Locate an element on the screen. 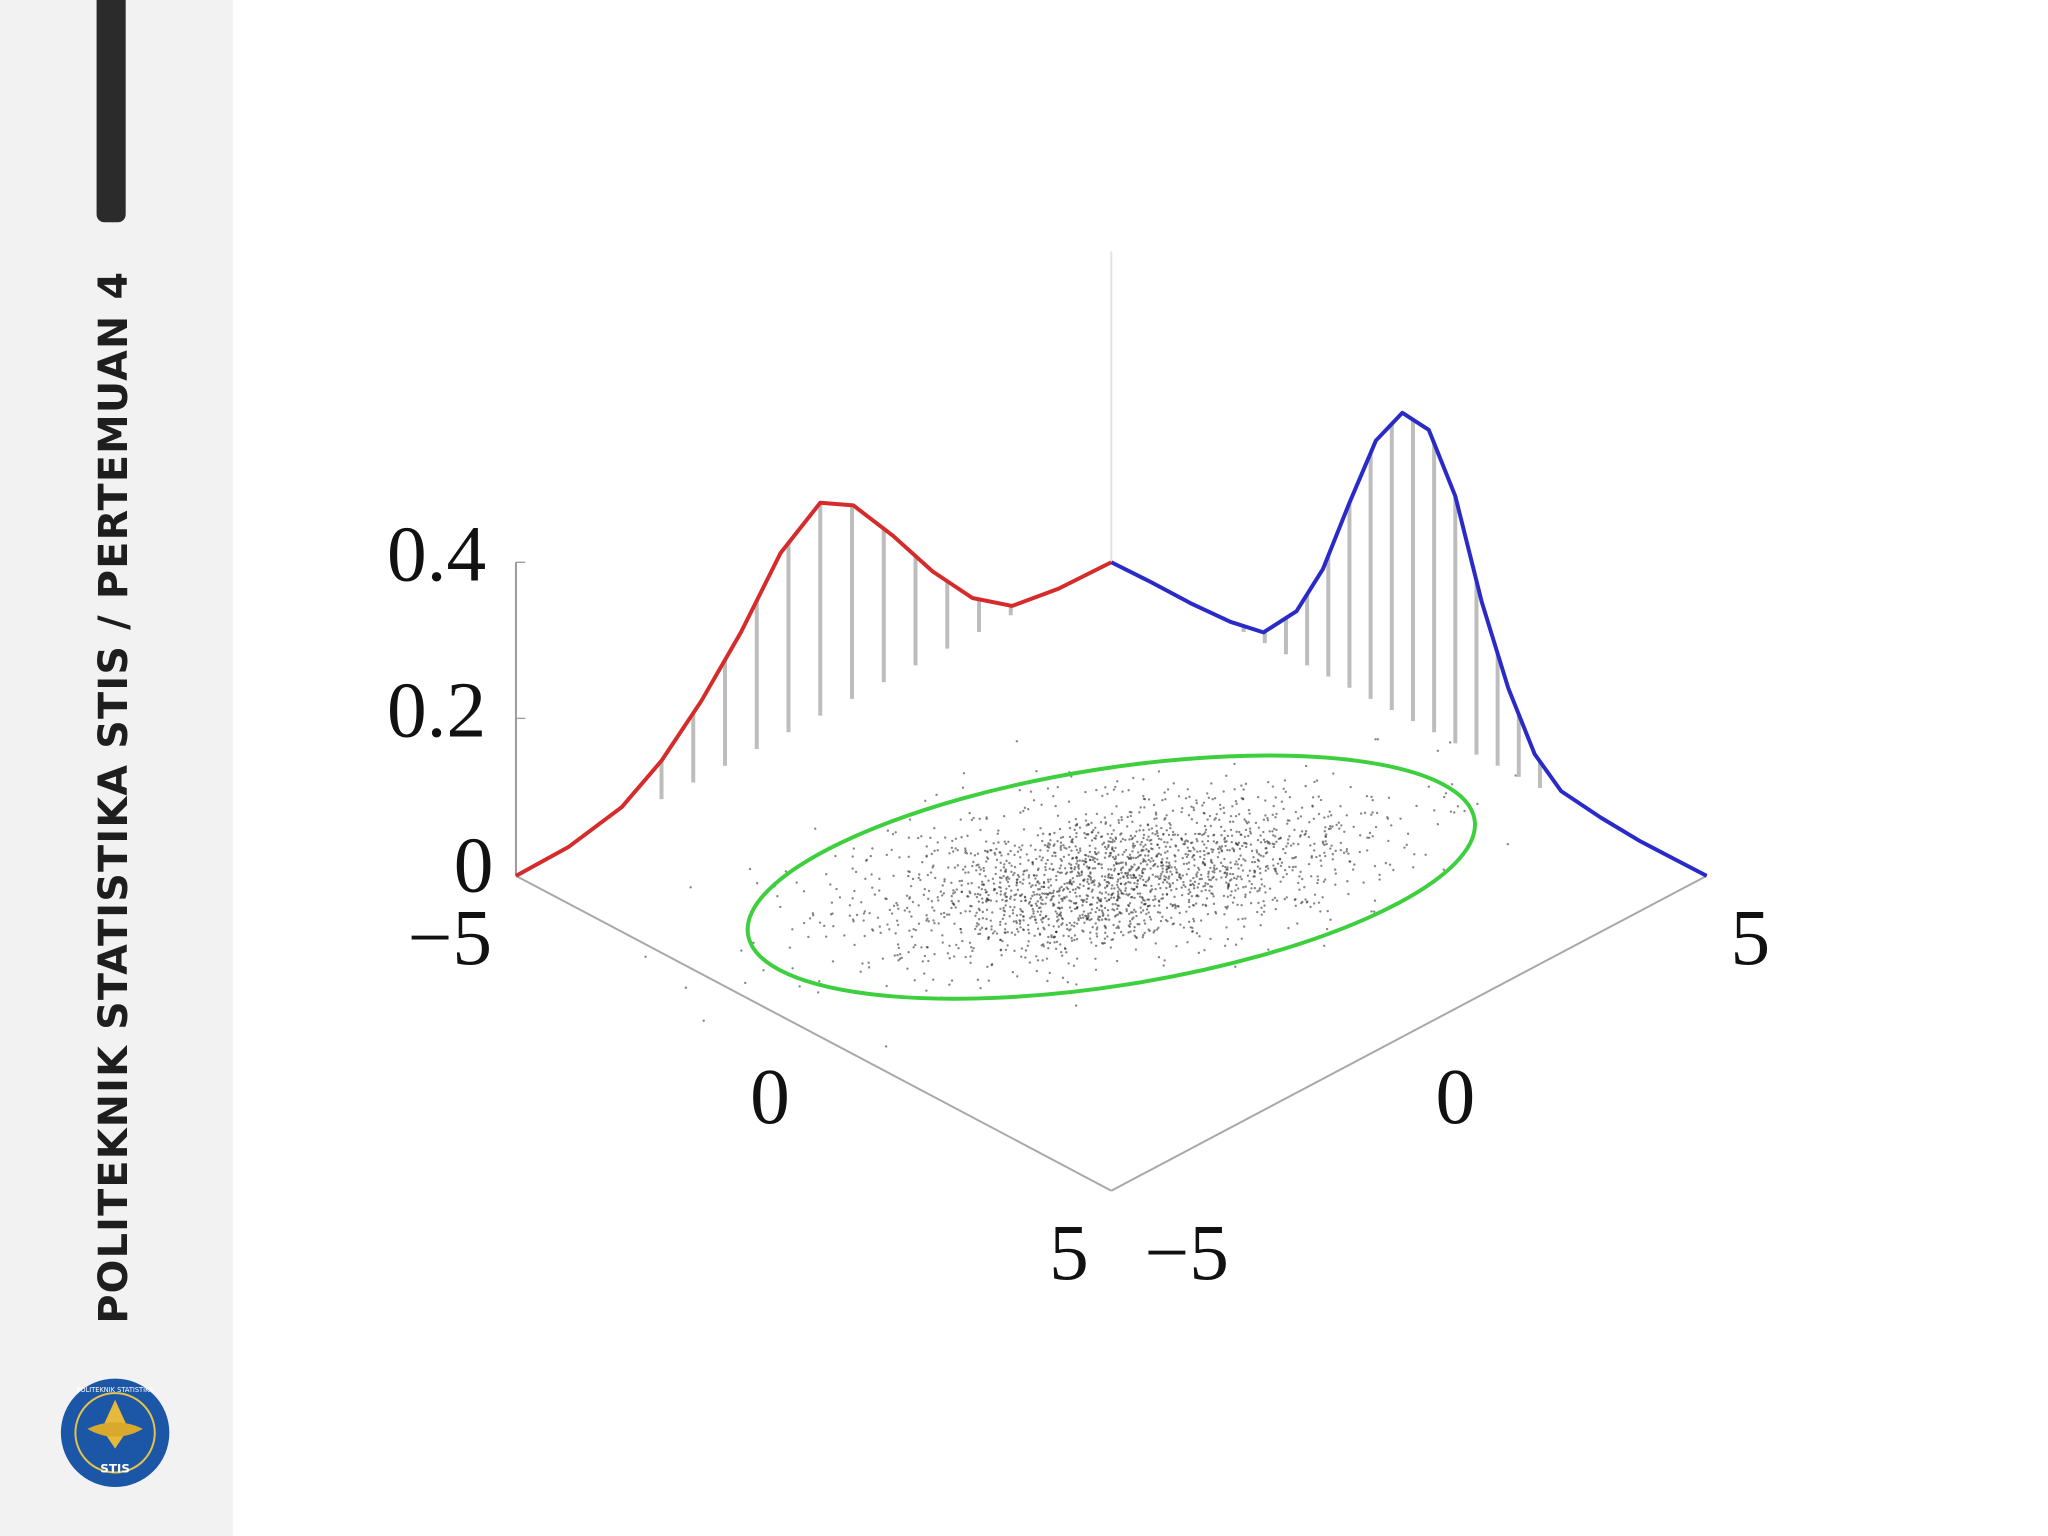 This screenshot has width=2048, height=1536. hatching is located at coordinates (1100, 609).